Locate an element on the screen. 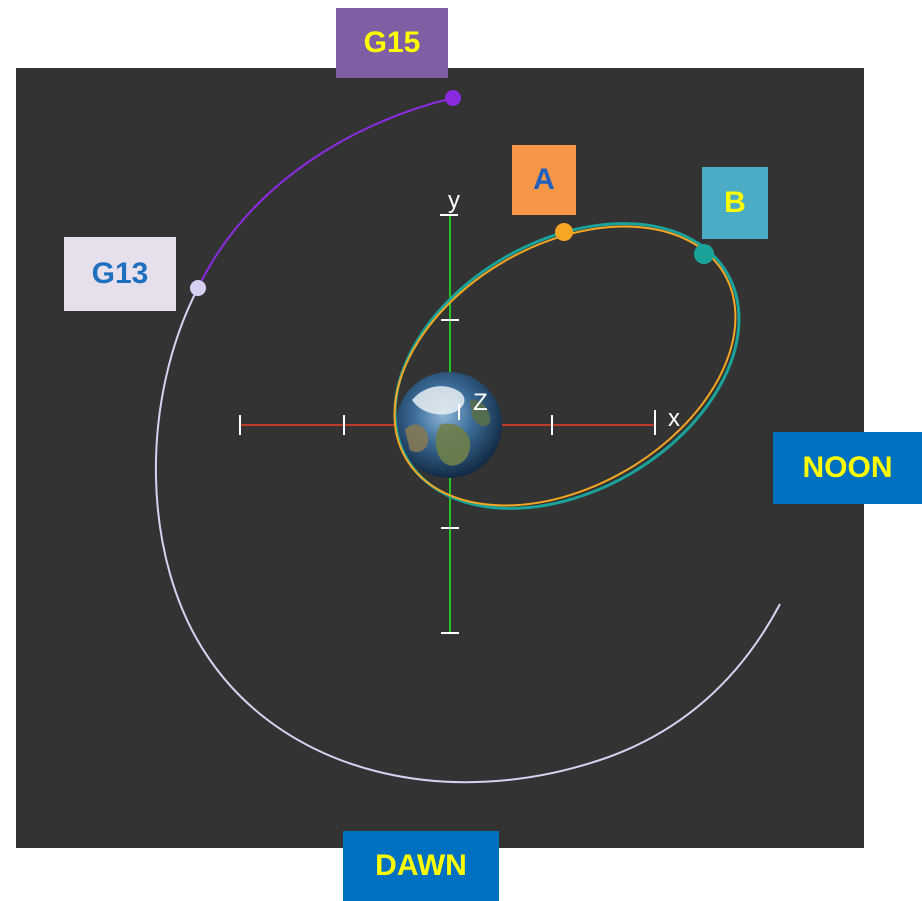 Image resolution: width=922 pixels, height=901 pixels. g13-label-text: G13 is located at coordinates (120, 274).